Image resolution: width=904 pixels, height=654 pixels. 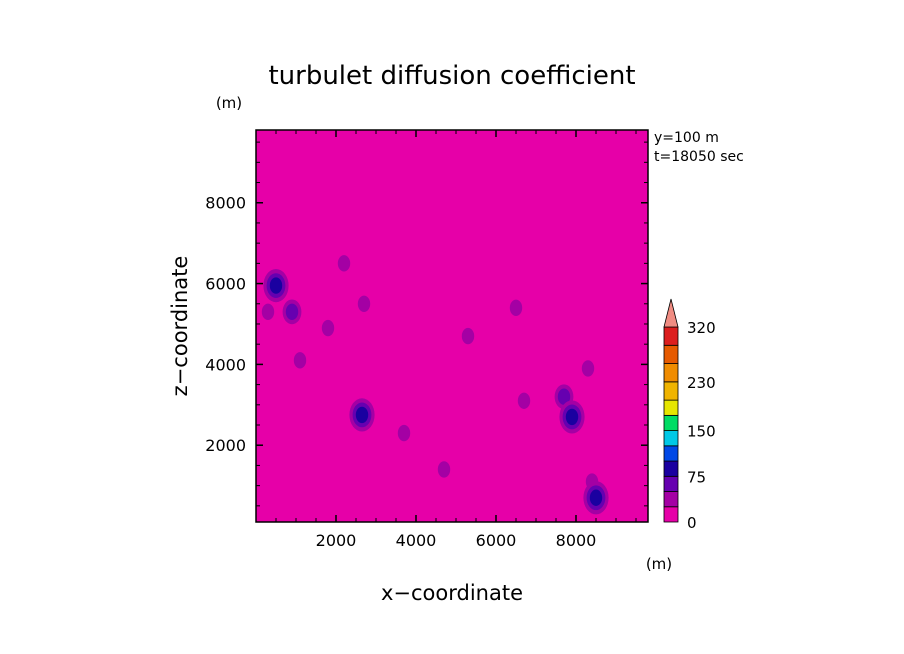 I want to click on x-tick-label: 4000, so click(x=416, y=540).